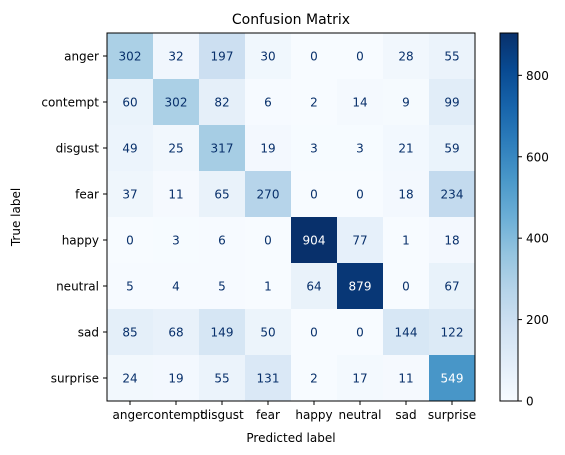 The width and height of the screenshot is (565, 455). What do you see at coordinates (16, 217) in the screenshot?
I see `y-axis-label: True label` at bounding box center [16, 217].